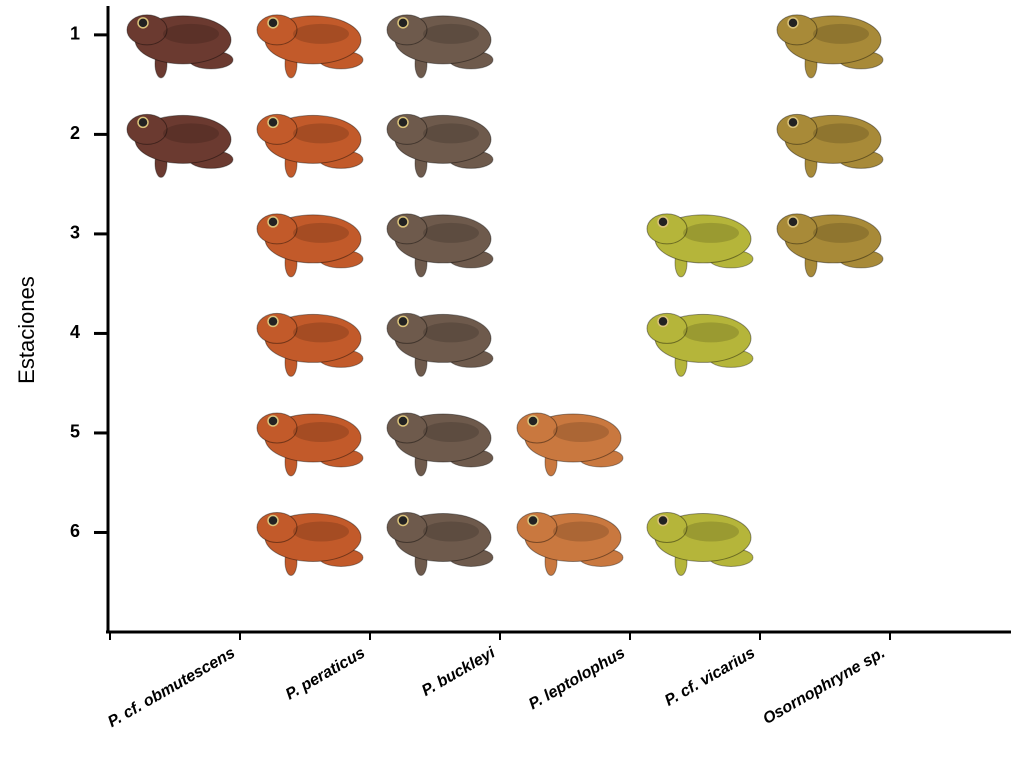 The width and height of the screenshot is (1011, 762). Describe the element at coordinates (75, 233) in the screenshot. I see `y-tick-label: 3` at that location.